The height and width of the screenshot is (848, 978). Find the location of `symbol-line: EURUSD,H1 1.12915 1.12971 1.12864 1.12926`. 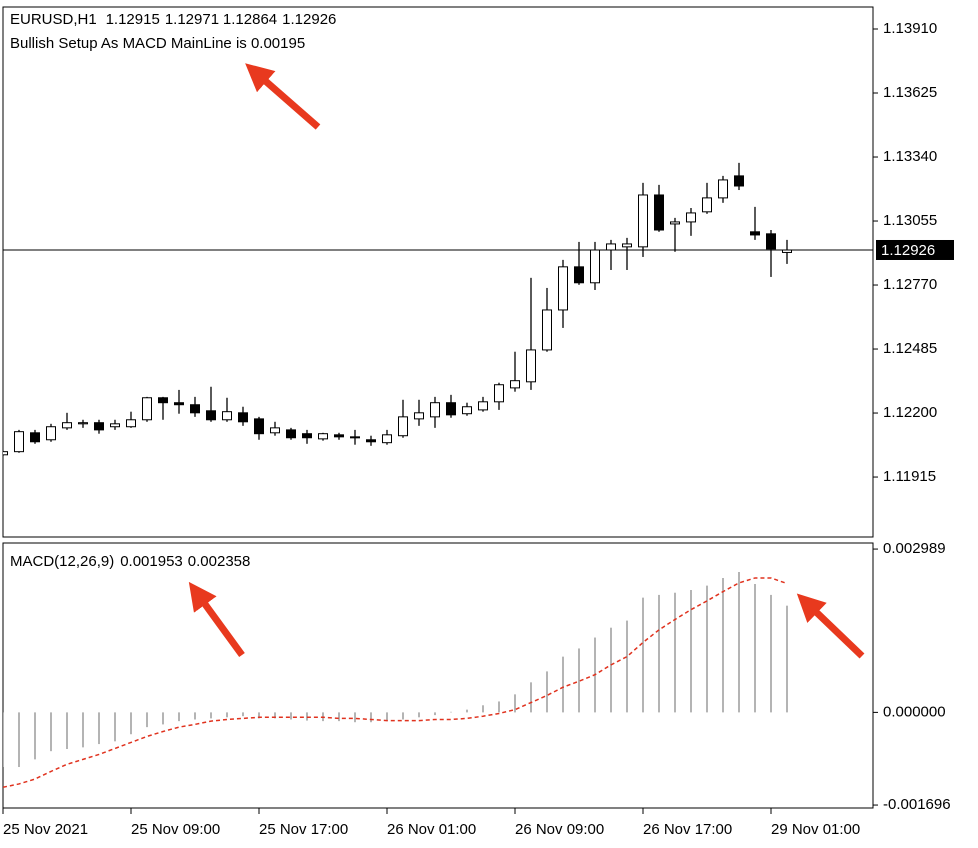

symbol-line: EURUSD,H1 1.12915 1.12971 1.12864 1.12926 is located at coordinates (173, 19).